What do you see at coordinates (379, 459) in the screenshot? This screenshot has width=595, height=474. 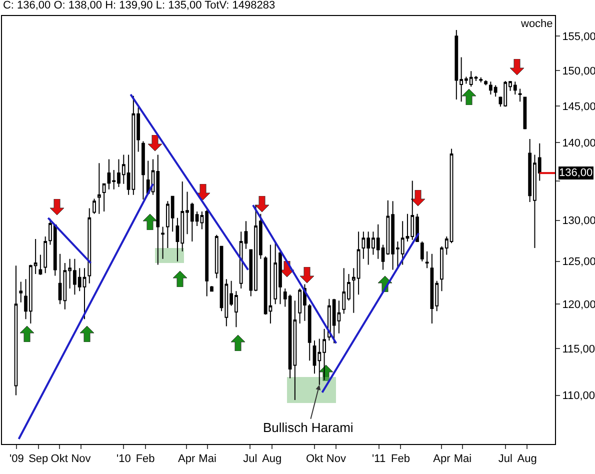 I see `x-tick-label: '11` at bounding box center [379, 459].